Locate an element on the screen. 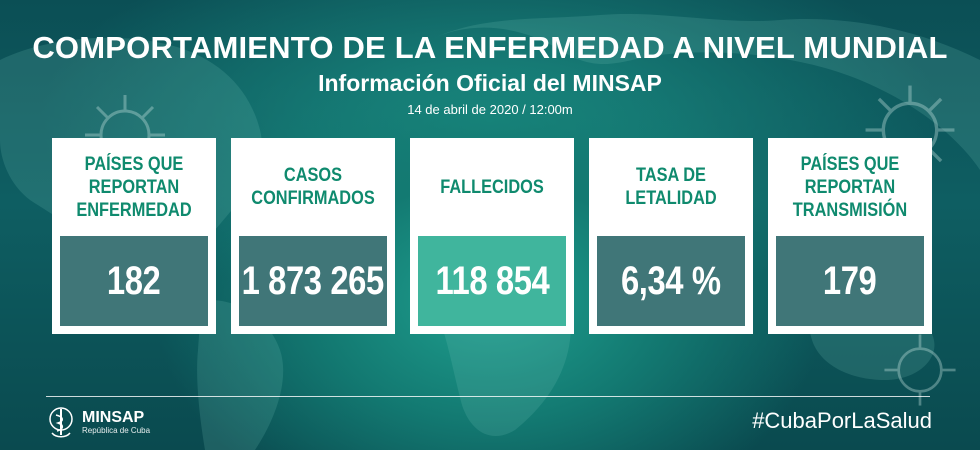 This screenshot has height=450, width=980. page-subtitle: Información Oficial del MINSAP is located at coordinates (490, 83).